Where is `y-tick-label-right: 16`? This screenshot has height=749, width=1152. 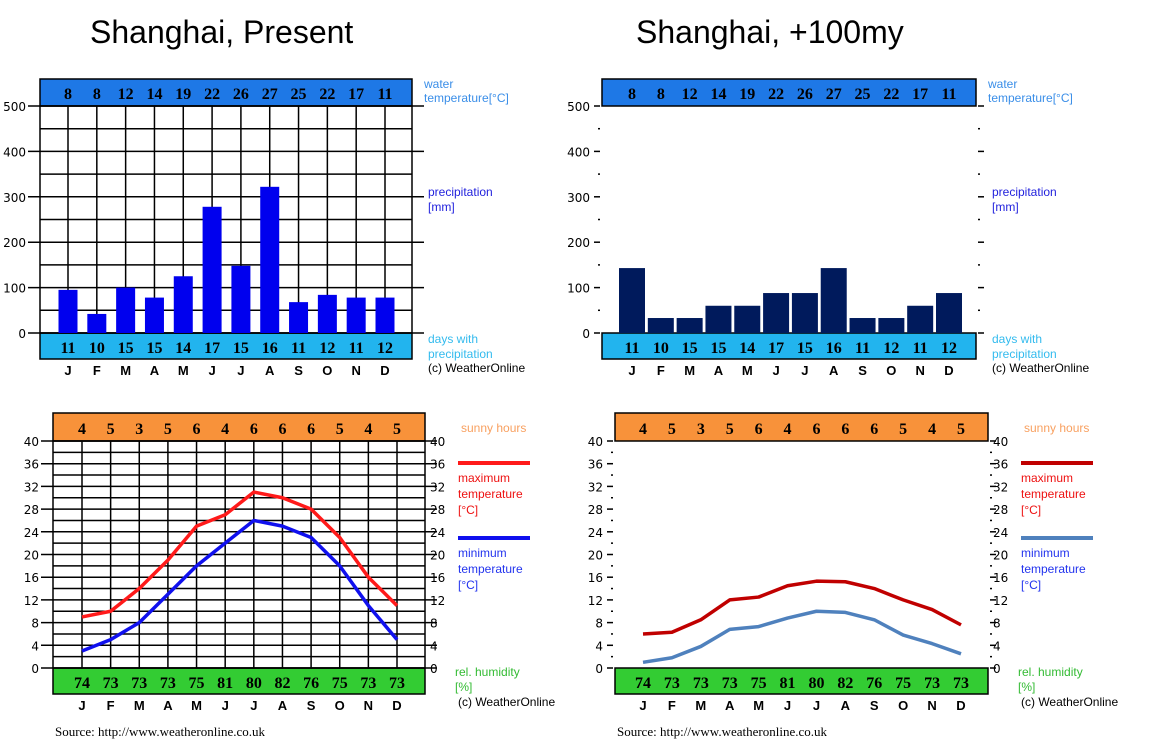
y-tick-label-right: 16 is located at coordinates (1000, 578).